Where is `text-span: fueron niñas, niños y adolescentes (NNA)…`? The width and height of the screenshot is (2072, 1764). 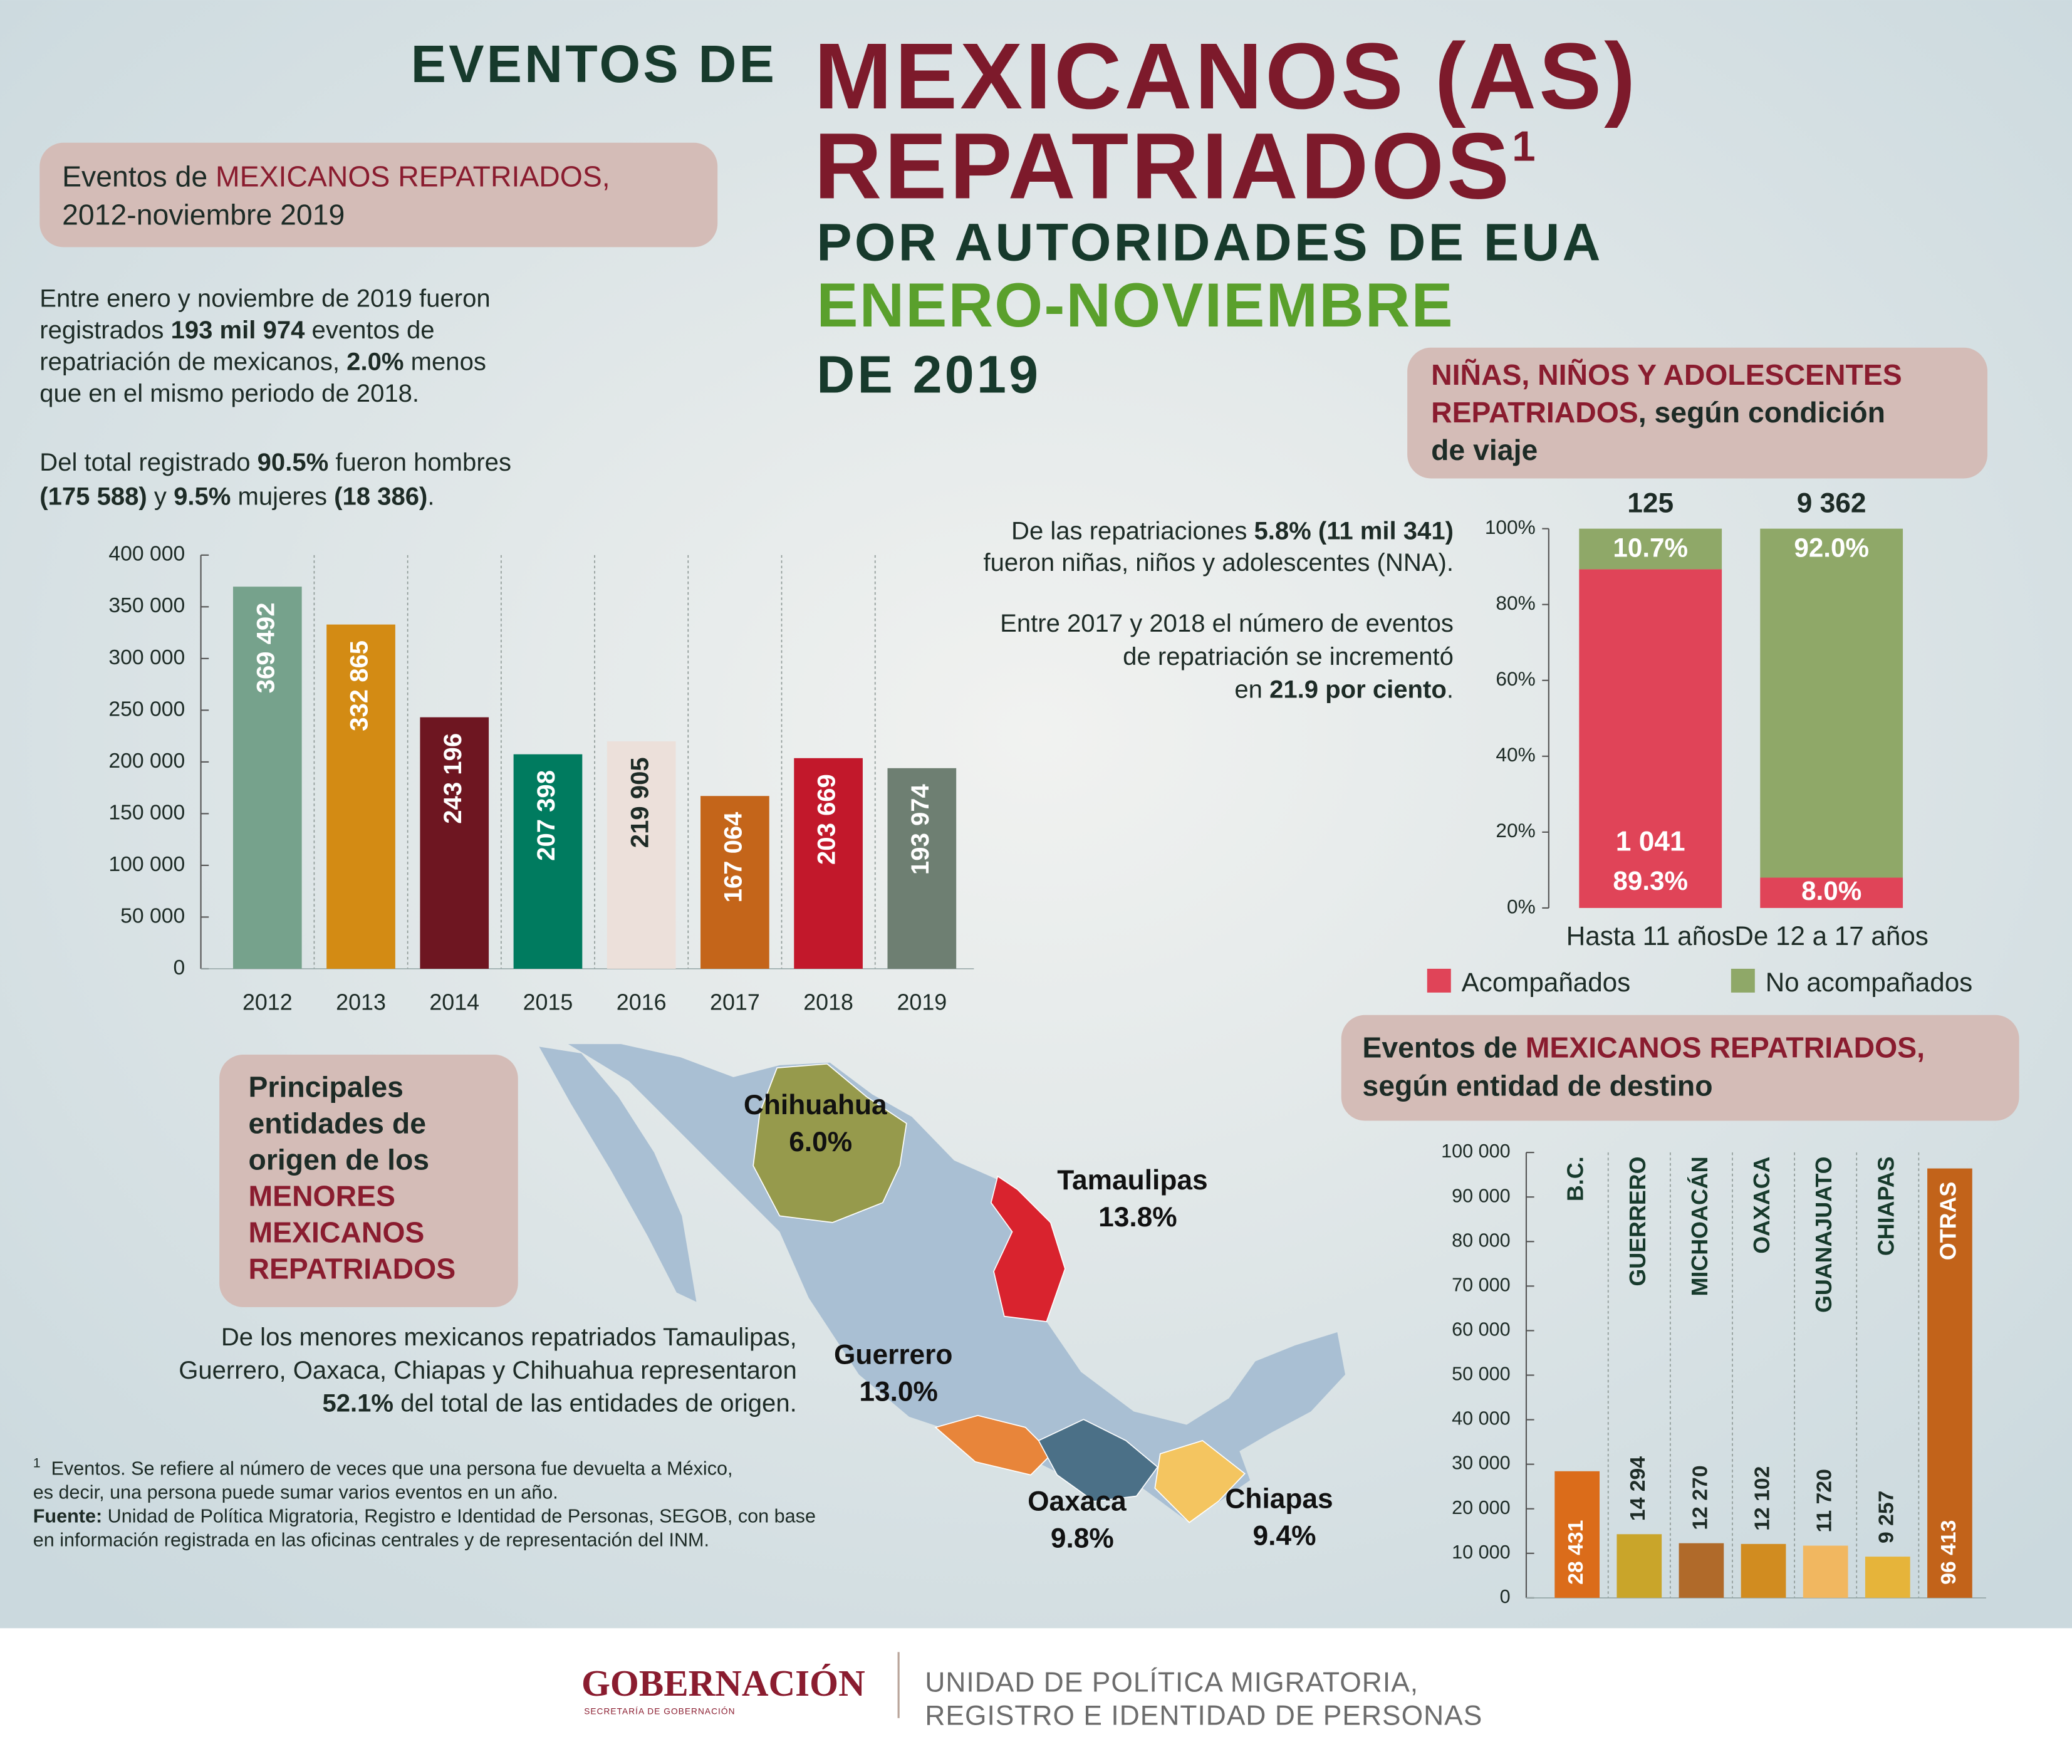
text-span: fueron niñas, niños y adolescentes (NNA)… is located at coordinates (1219, 563).